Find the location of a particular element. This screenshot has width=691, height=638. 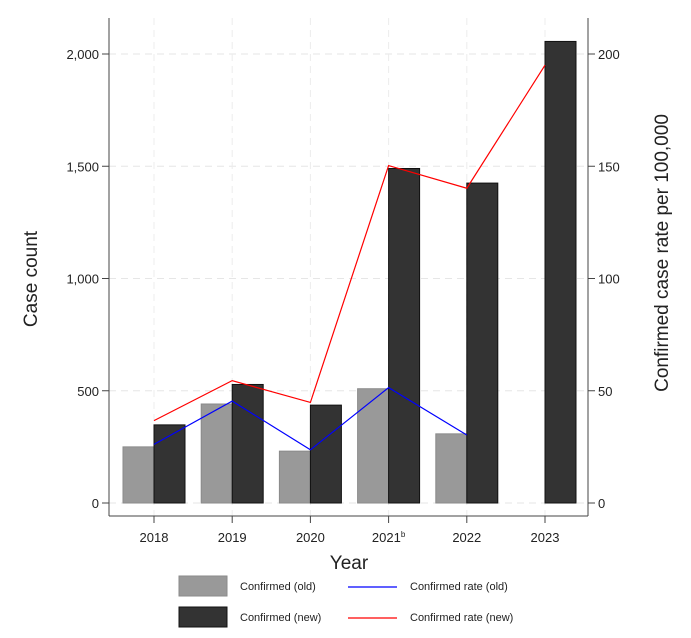

x-axis-label: Year is located at coordinates (349, 563).